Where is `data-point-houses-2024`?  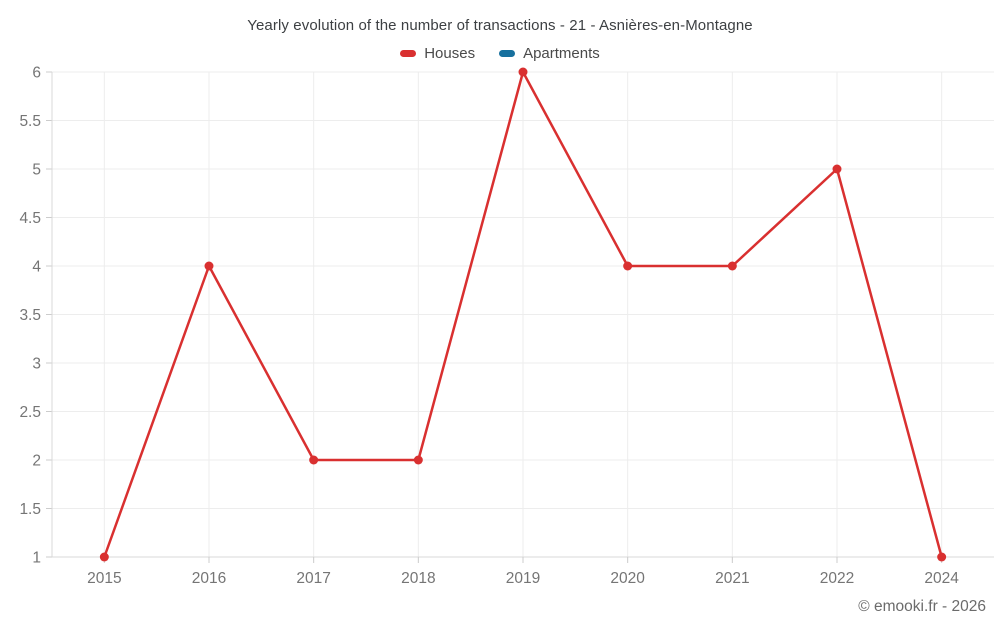 data-point-houses-2024 is located at coordinates (942, 557).